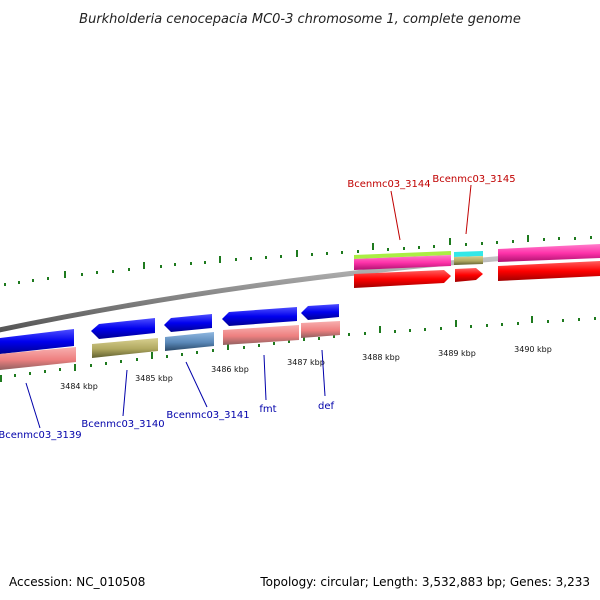  What do you see at coordinates (300, 290) in the screenshot?
I see `chromosome-backbone` at bounding box center [300, 290].